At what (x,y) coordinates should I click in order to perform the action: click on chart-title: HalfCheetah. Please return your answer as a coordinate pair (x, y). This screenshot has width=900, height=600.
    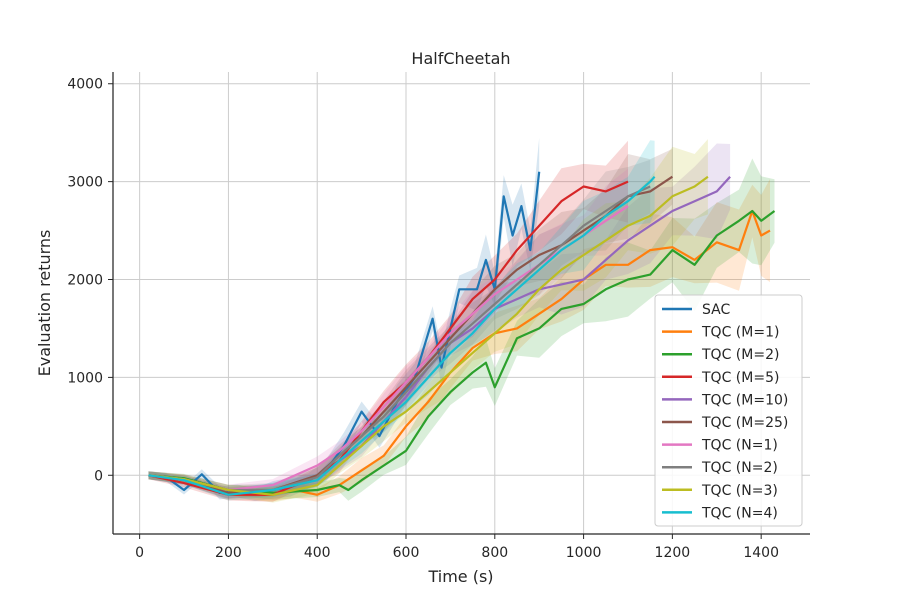
    Looking at the image, I should click on (460, 58).